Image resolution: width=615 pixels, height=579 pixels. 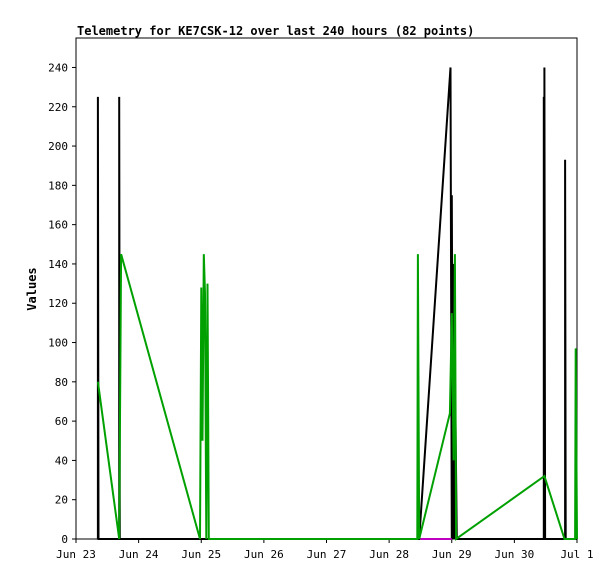 I want to click on y-tick-label: 160, so click(x=58, y=225).